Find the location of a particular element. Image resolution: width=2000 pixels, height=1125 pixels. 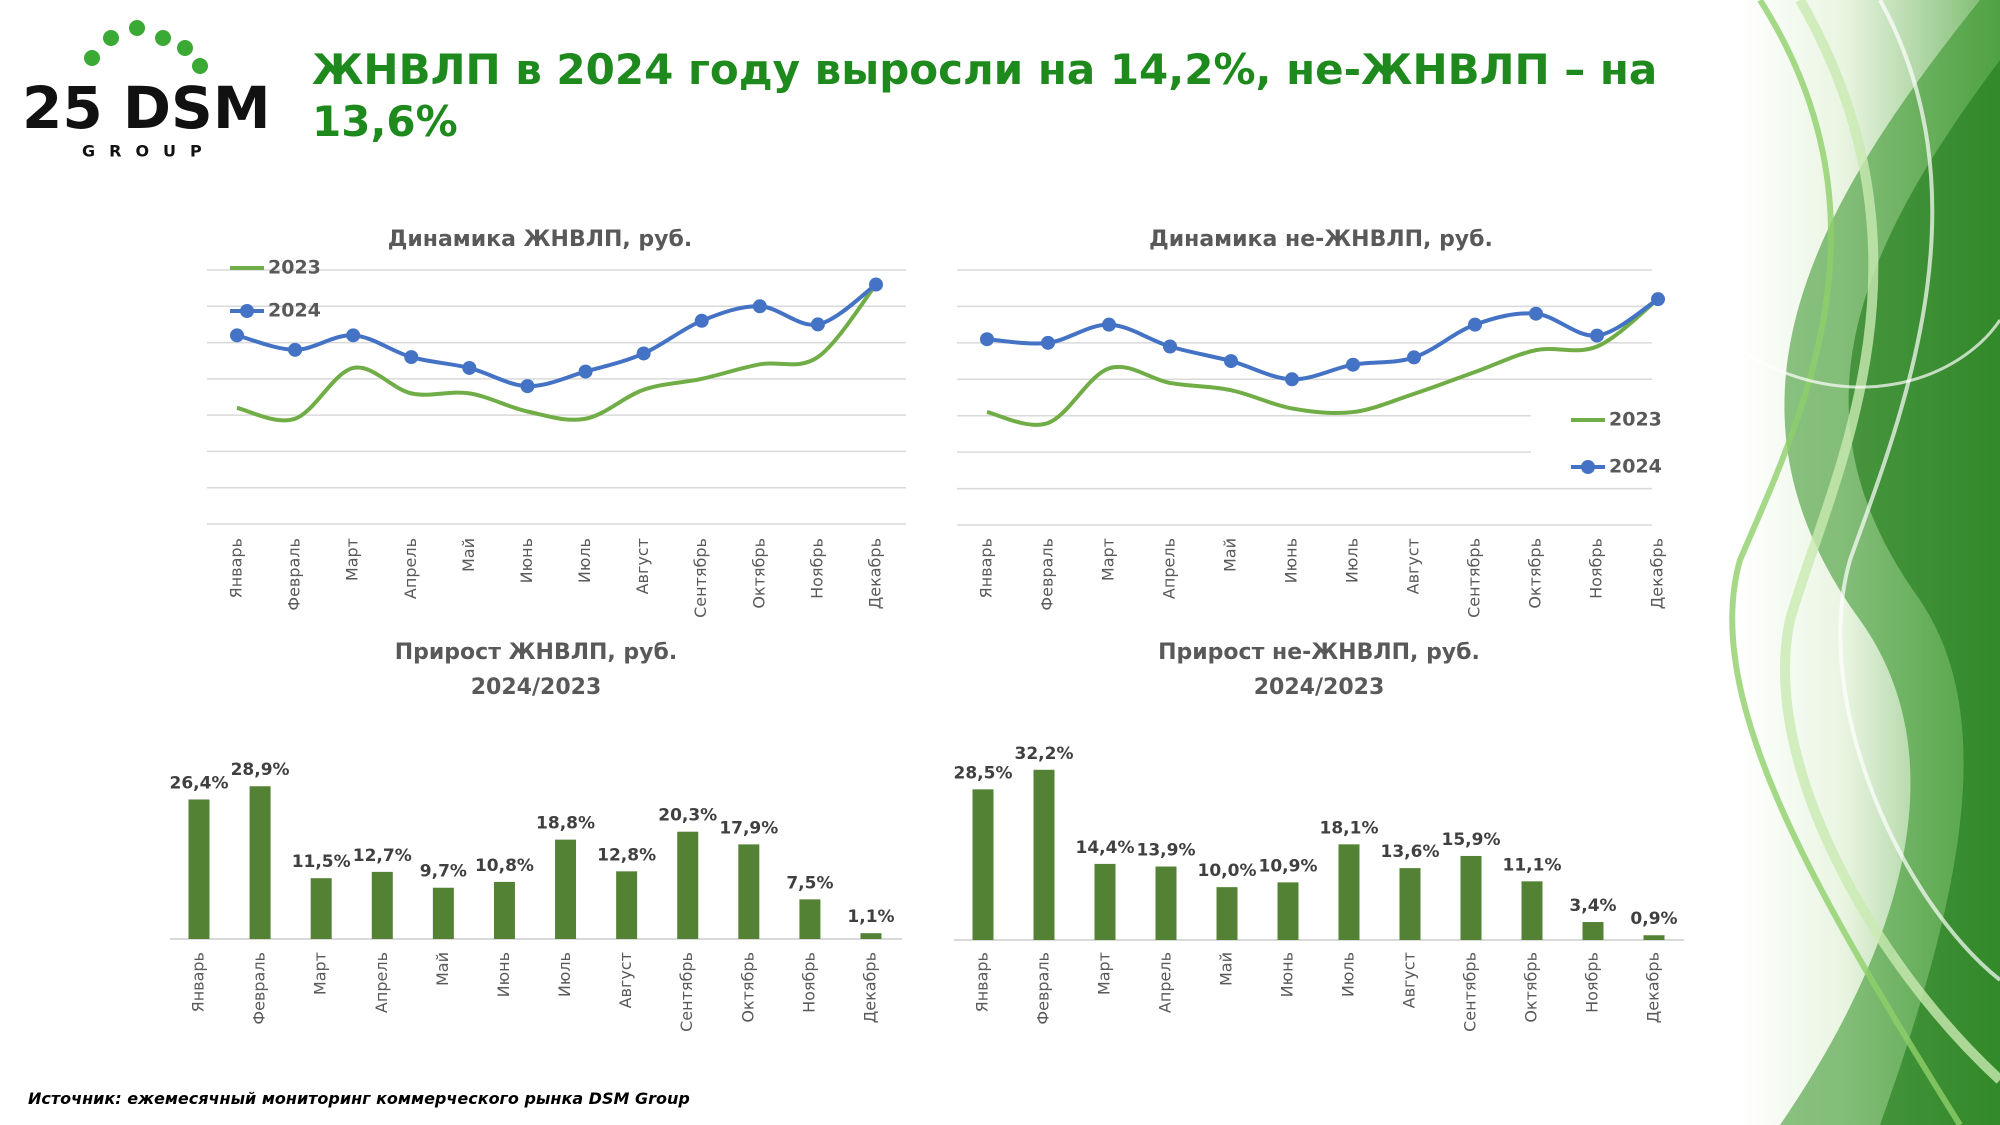

value-label: 20,3% is located at coordinates (687, 816).